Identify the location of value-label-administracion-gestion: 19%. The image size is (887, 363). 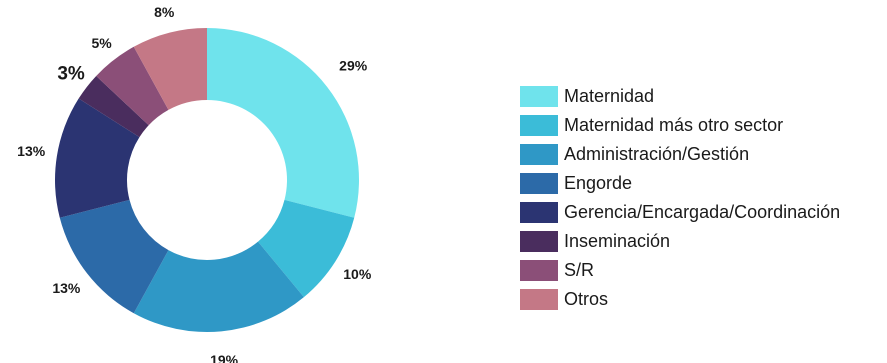
(224, 357).